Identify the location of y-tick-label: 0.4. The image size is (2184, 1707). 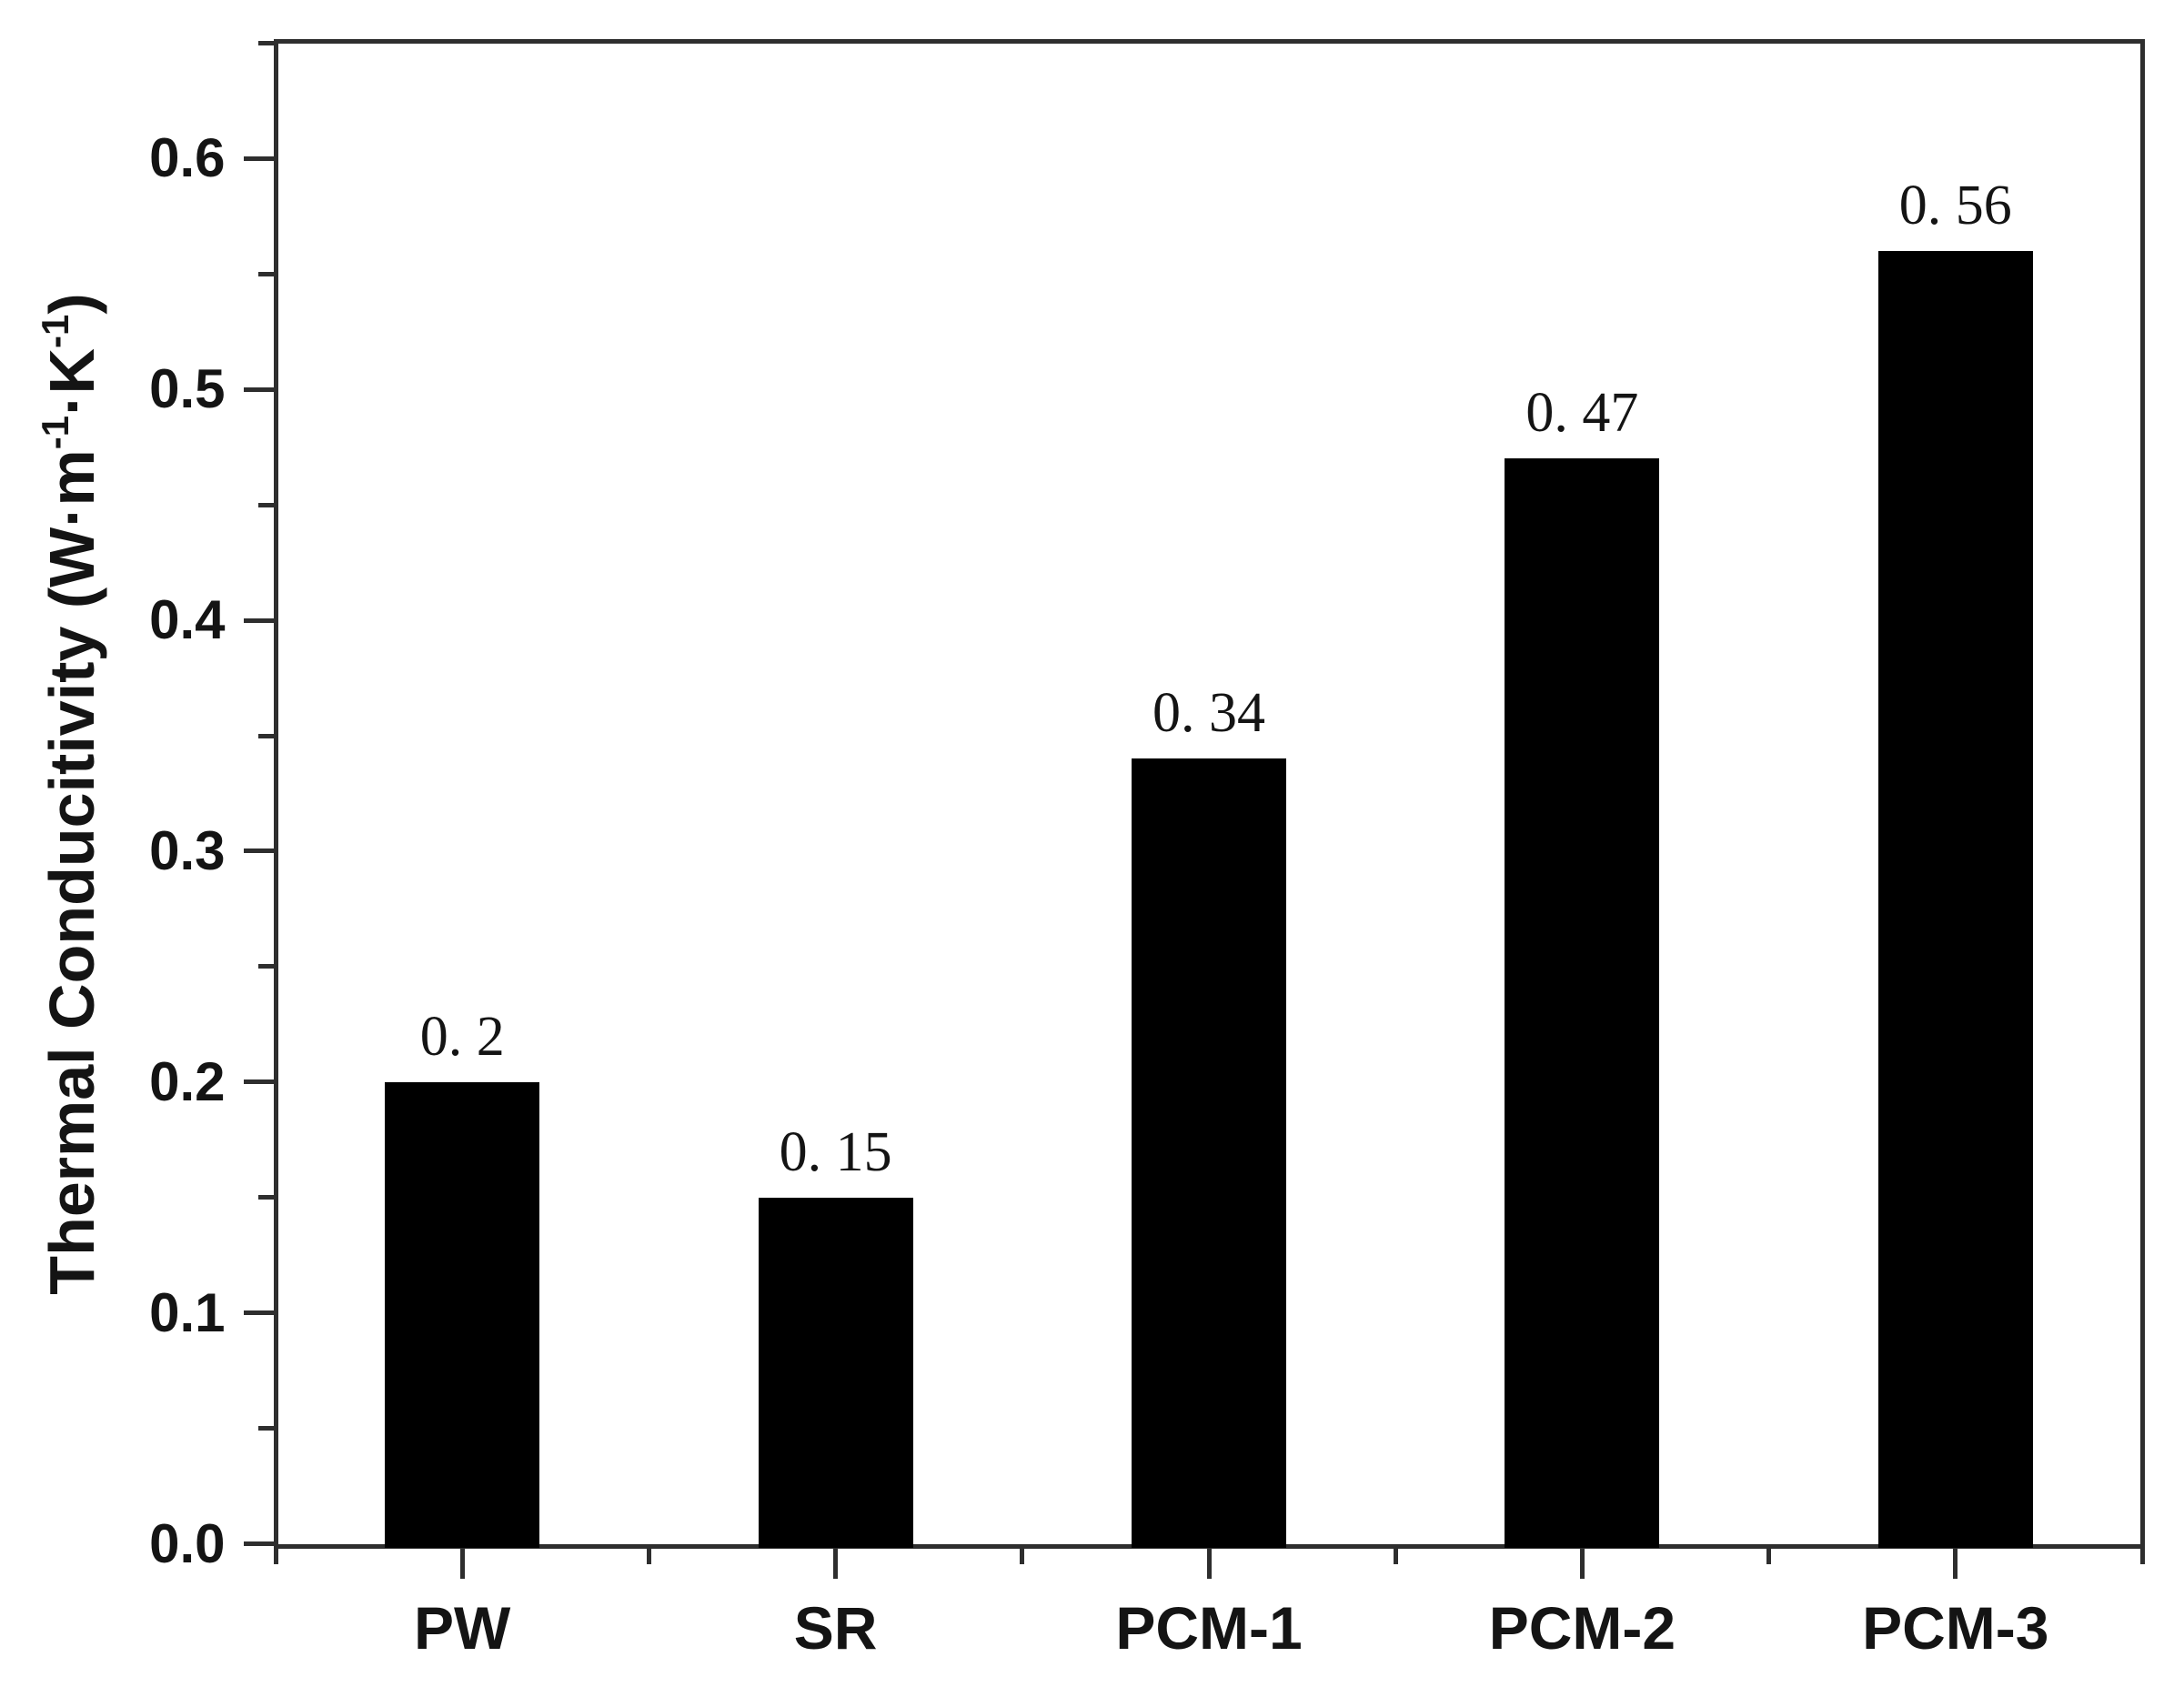
(187, 620).